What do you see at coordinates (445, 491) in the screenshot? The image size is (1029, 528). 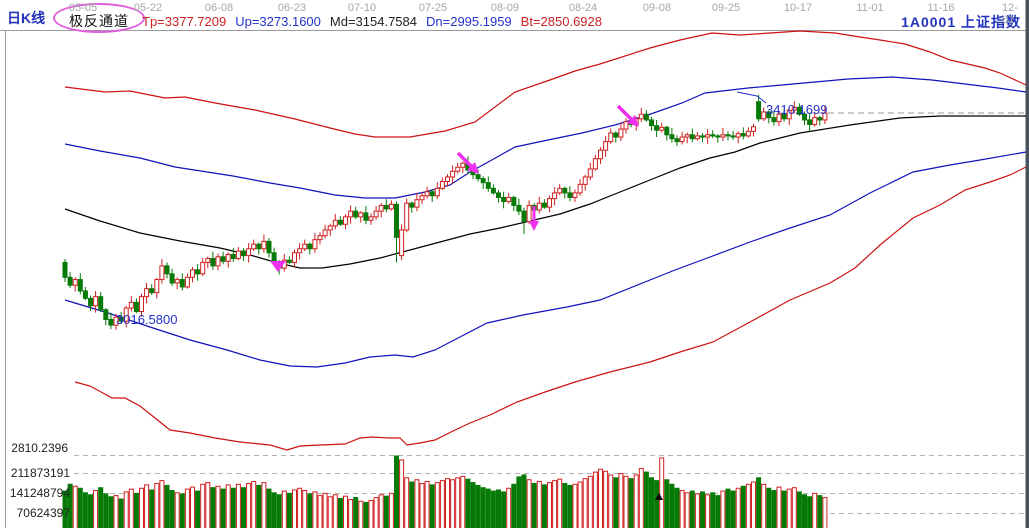 I see `volume-layer` at bounding box center [445, 491].